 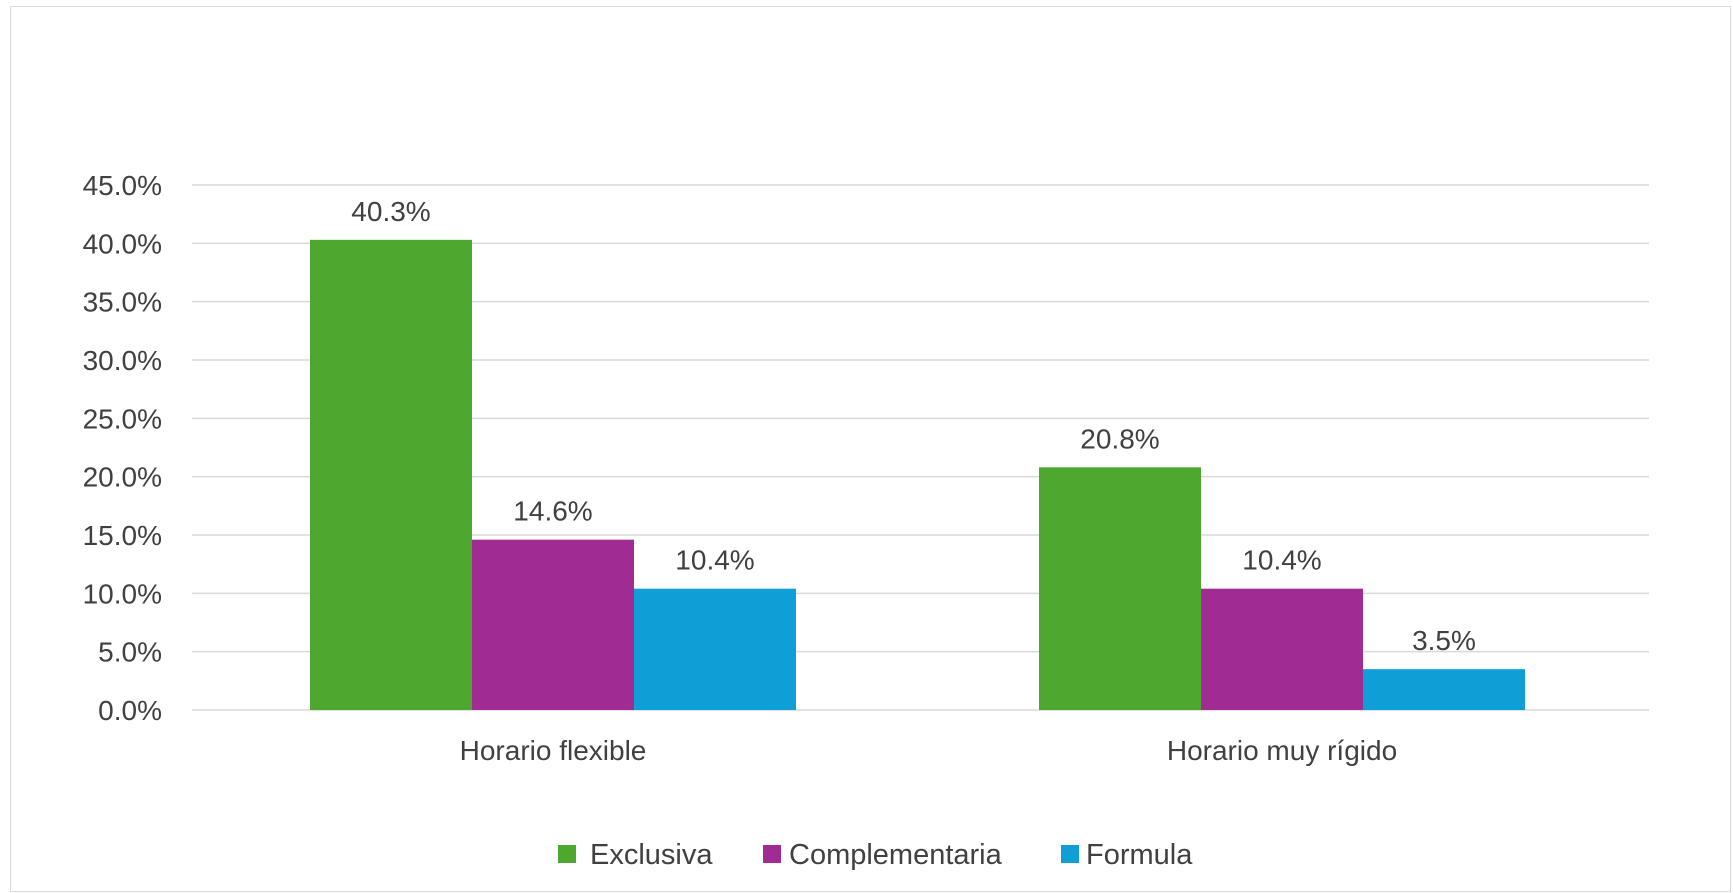 I want to click on y-tick-label: 25.0%, so click(x=122, y=418).